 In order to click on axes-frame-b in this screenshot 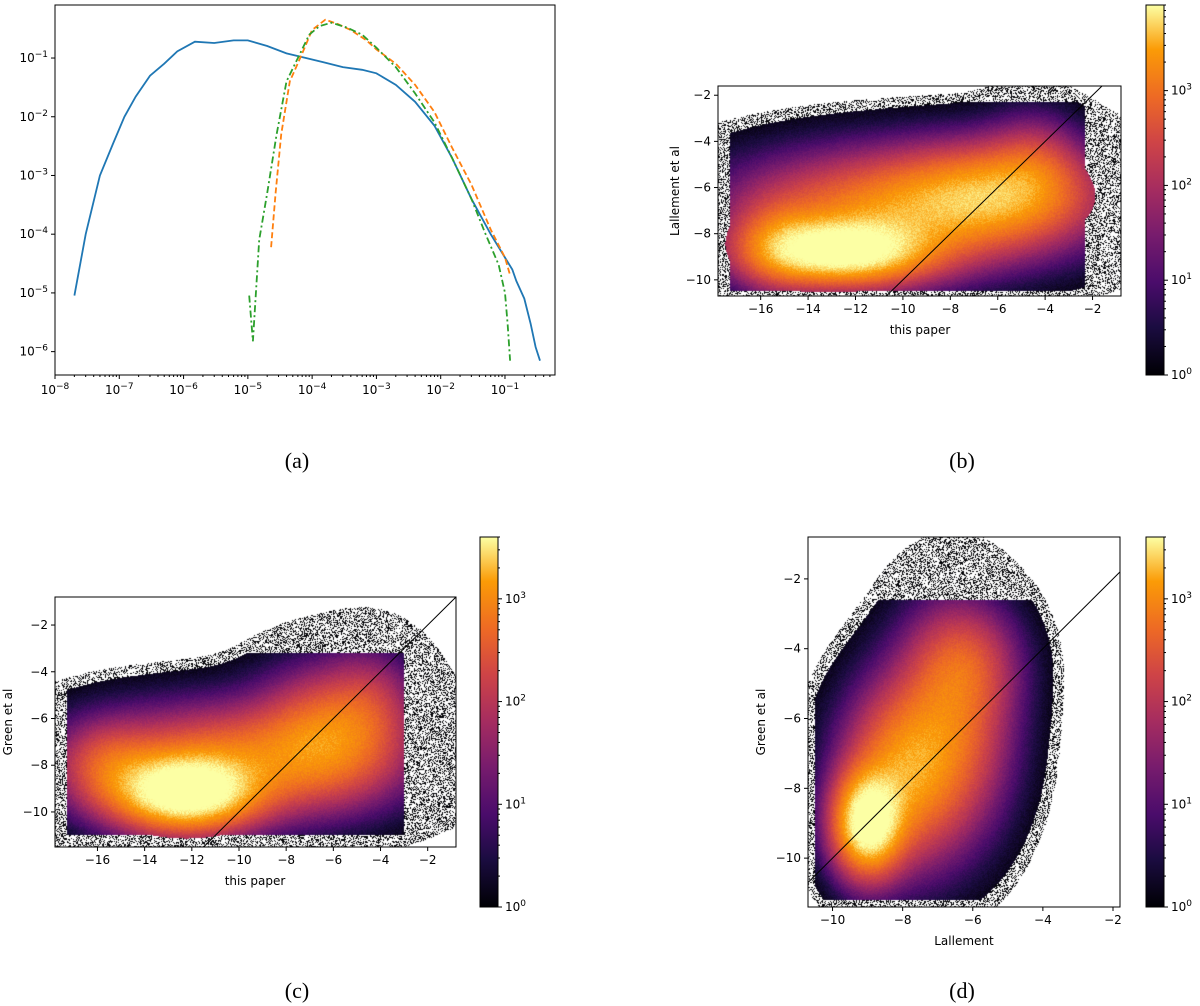, I will do `click(919, 191)`.